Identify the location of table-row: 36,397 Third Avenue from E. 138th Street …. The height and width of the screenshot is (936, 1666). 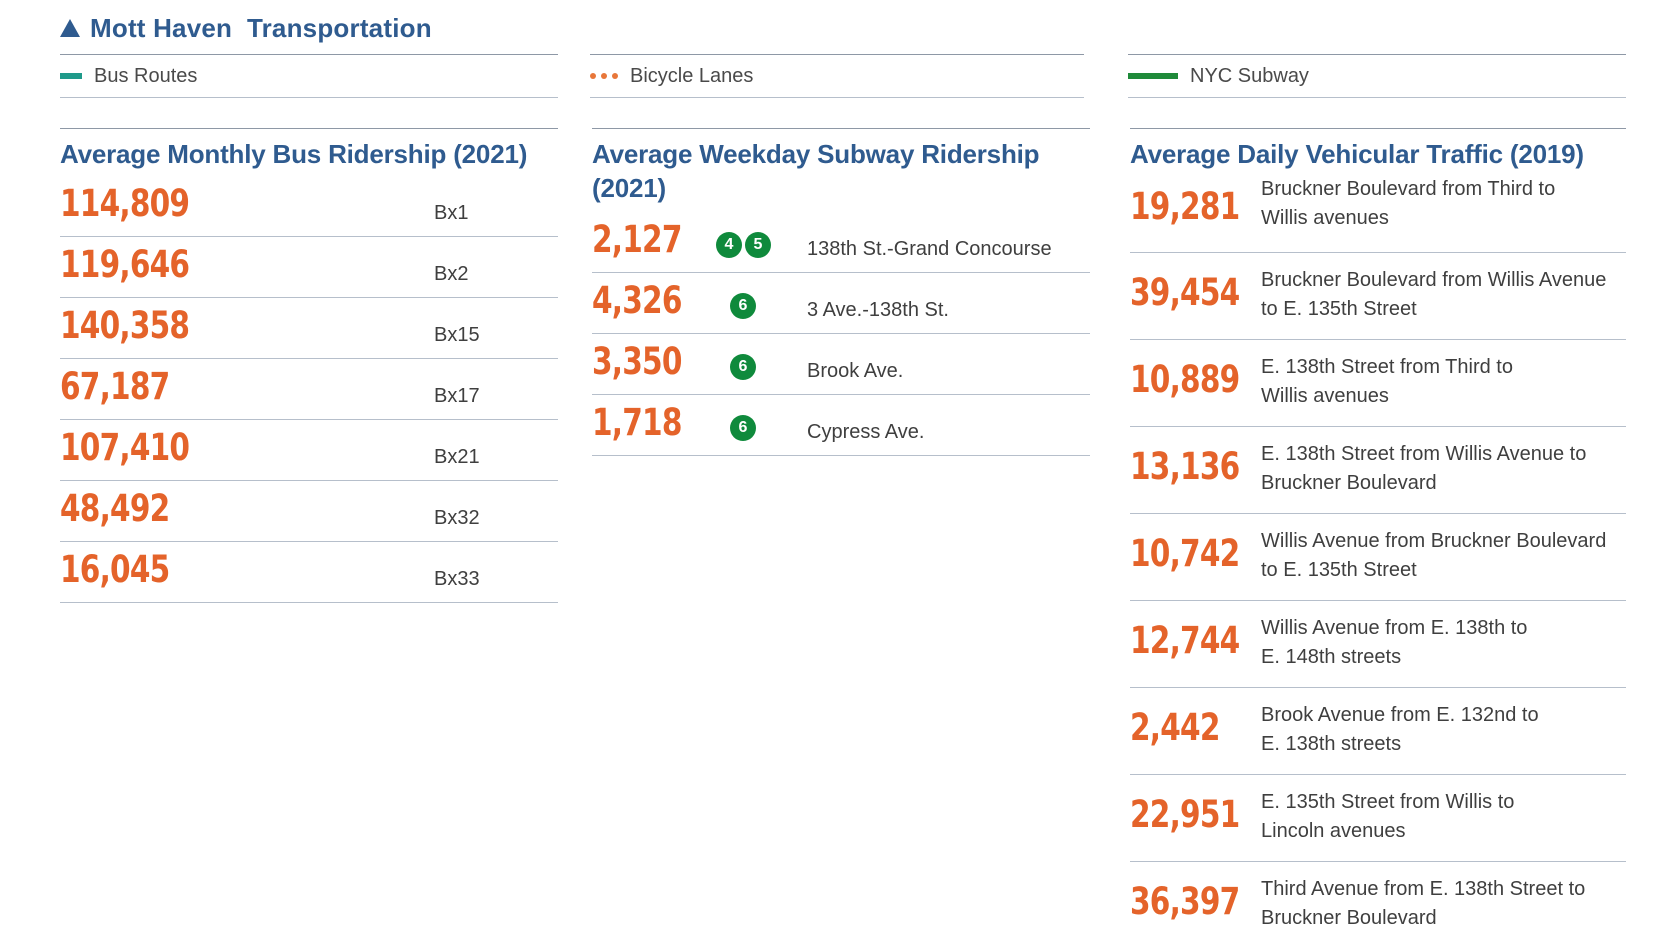
(1378, 899).